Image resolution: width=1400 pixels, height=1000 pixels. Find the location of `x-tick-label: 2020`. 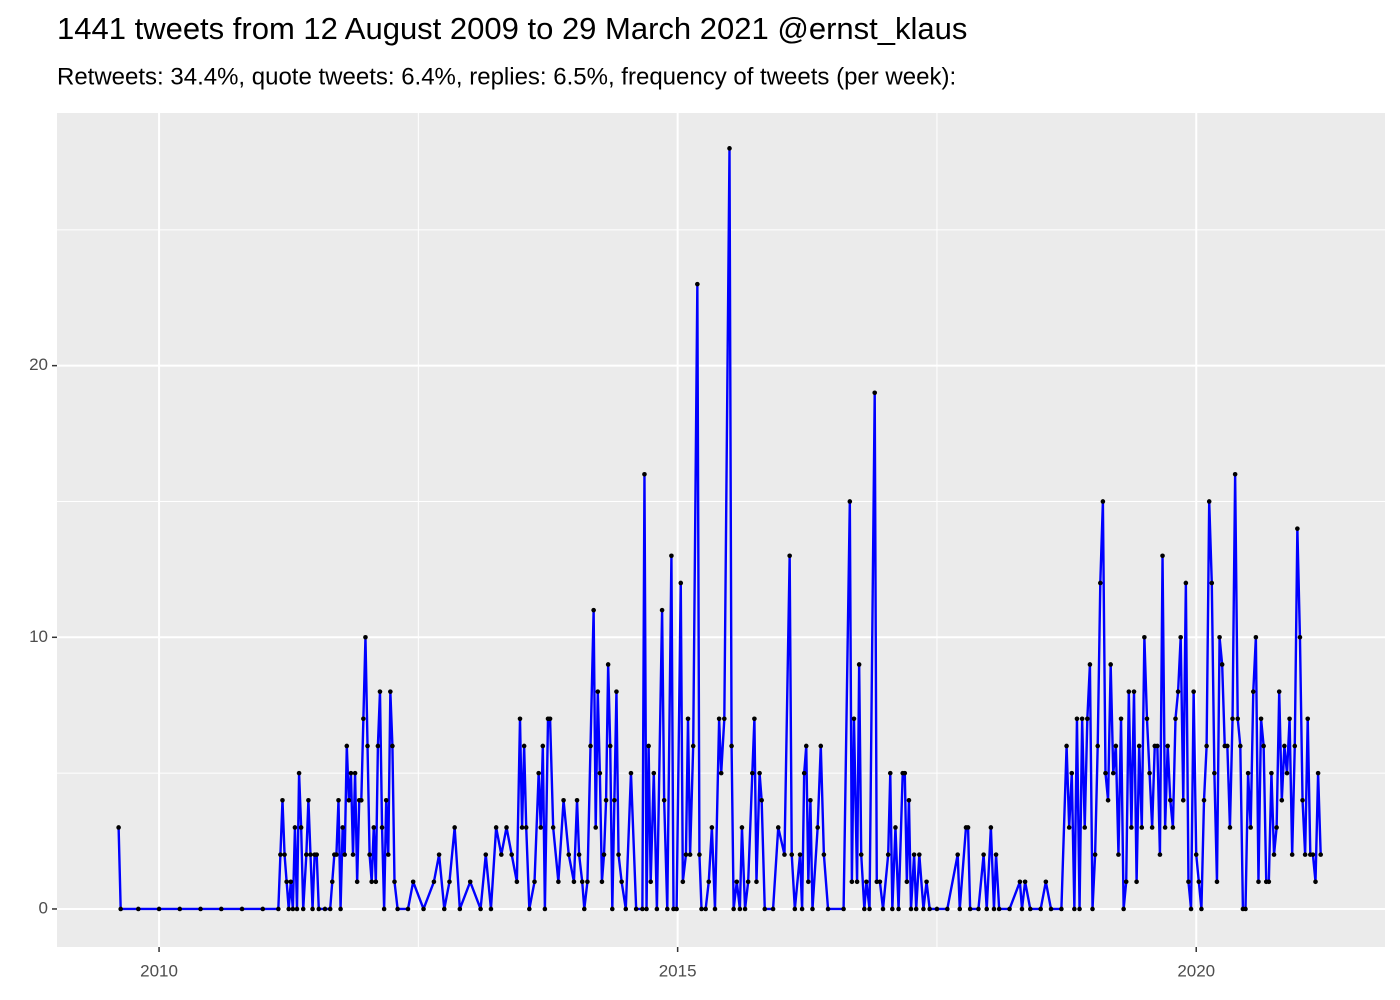

x-tick-label: 2020 is located at coordinates (1196, 970).